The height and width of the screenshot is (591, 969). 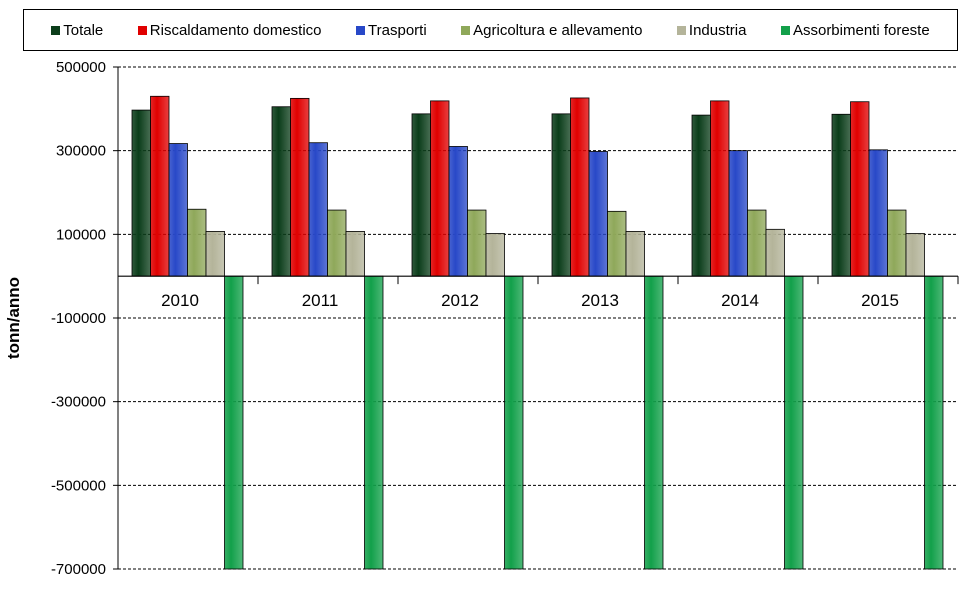 I want to click on legend-label: Assorbimenti foreste, so click(x=861, y=30).